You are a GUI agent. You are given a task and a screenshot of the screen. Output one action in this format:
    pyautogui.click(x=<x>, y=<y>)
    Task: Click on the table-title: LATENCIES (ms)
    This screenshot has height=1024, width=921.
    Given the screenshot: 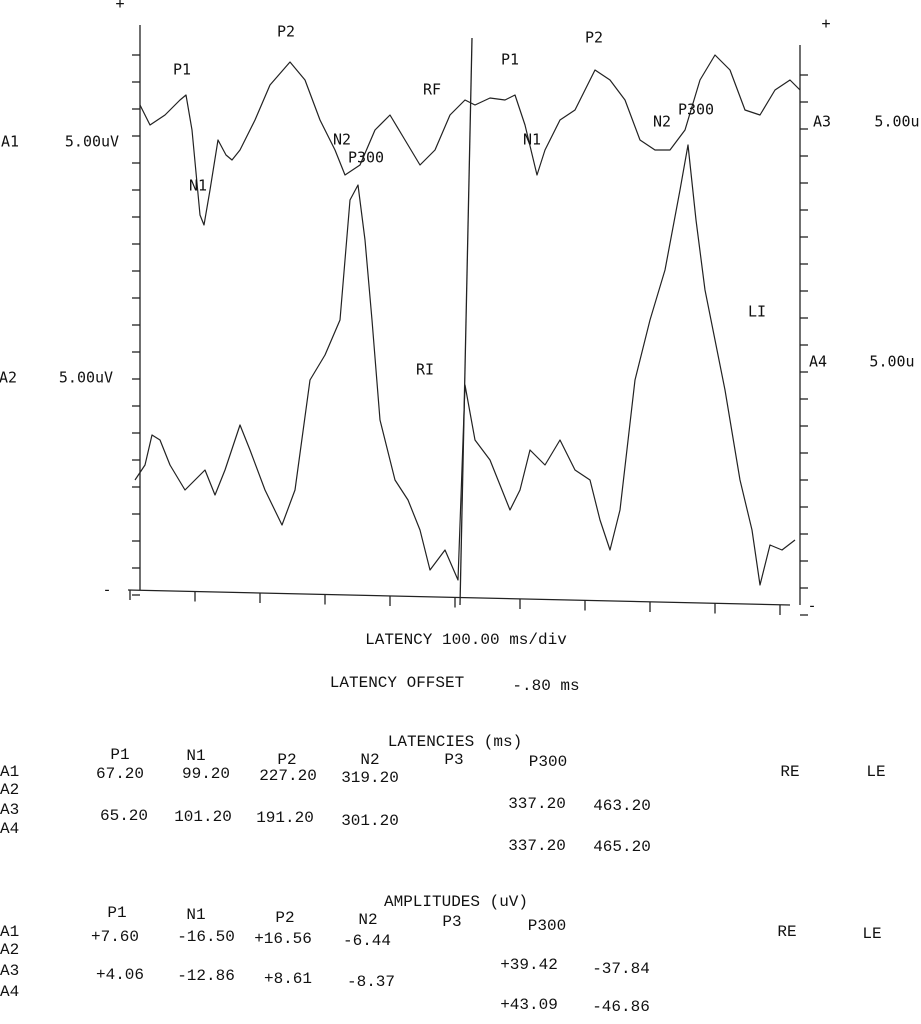 What is the action you would take?
    pyautogui.click(x=455, y=742)
    